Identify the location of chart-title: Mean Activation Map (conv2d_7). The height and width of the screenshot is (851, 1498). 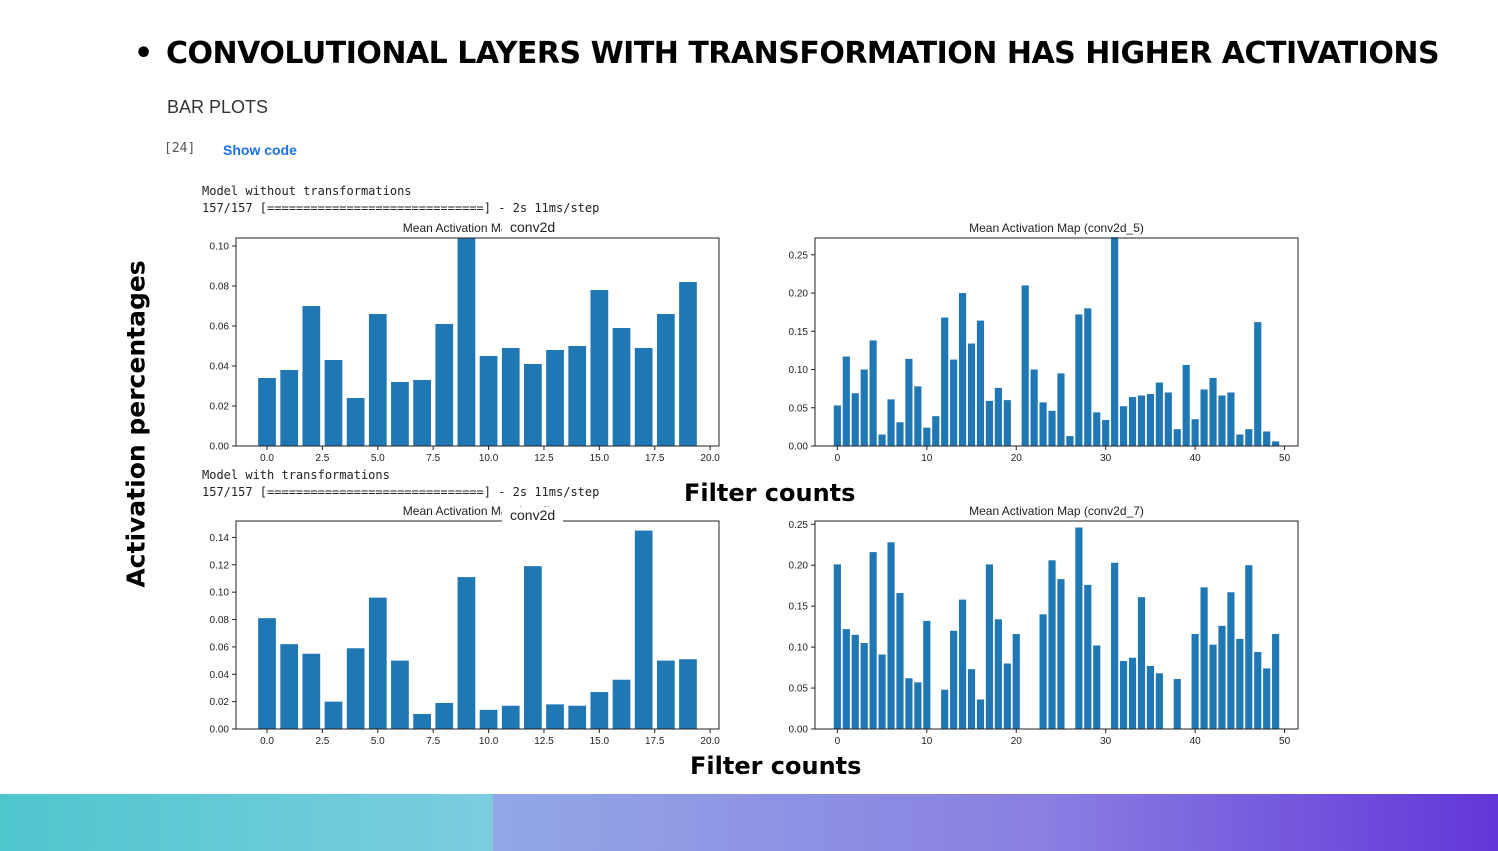
(1056, 511).